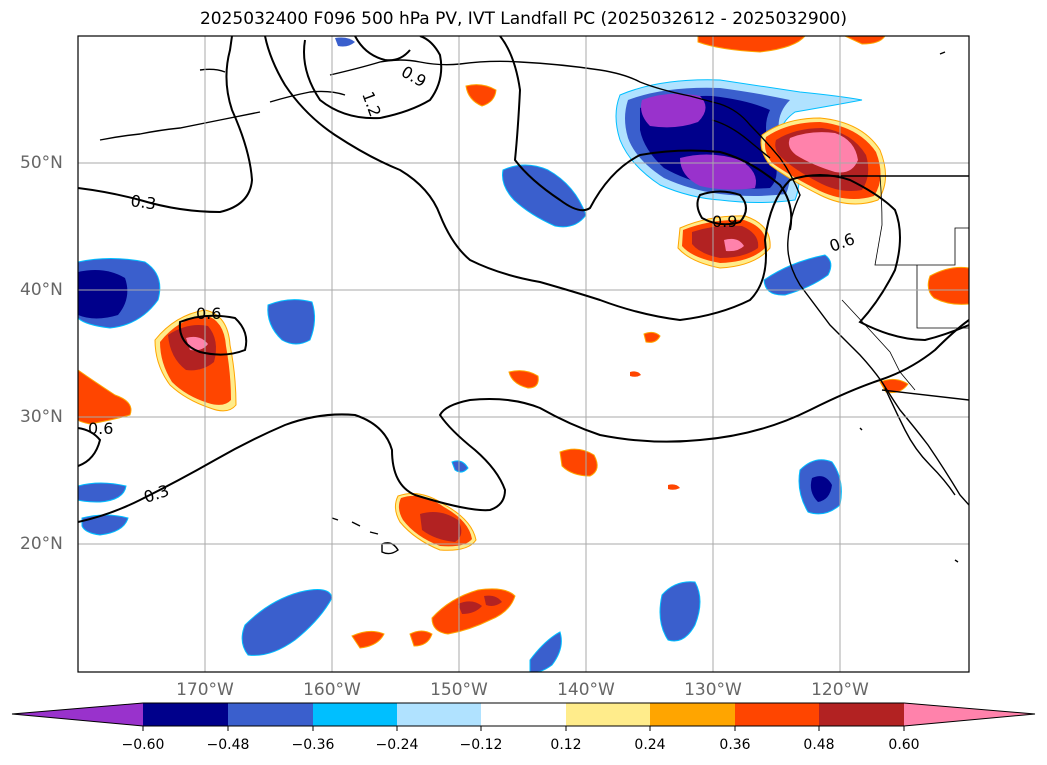  What do you see at coordinates (481, 745) in the screenshot?
I see `colorbar-tick-label: −0.12` at bounding box center [481, 745].